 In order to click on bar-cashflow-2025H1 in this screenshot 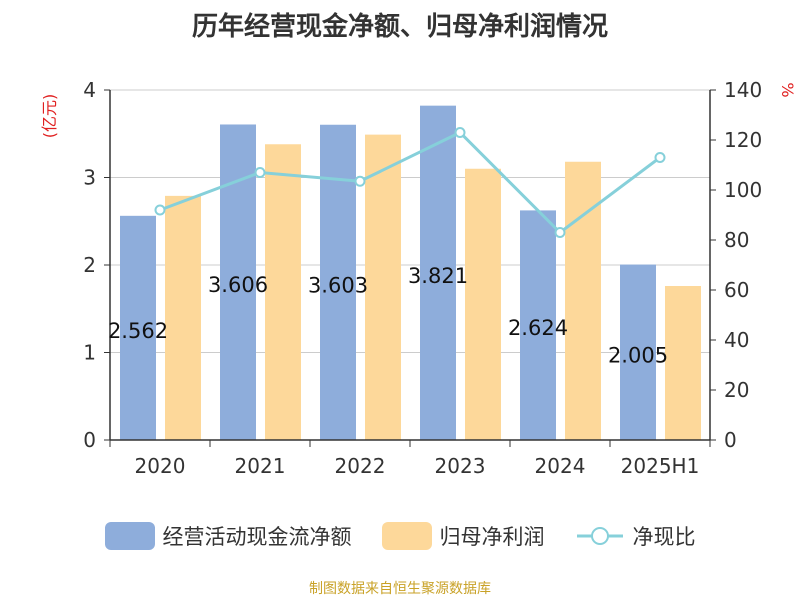, I will do `click(638, 352)`.